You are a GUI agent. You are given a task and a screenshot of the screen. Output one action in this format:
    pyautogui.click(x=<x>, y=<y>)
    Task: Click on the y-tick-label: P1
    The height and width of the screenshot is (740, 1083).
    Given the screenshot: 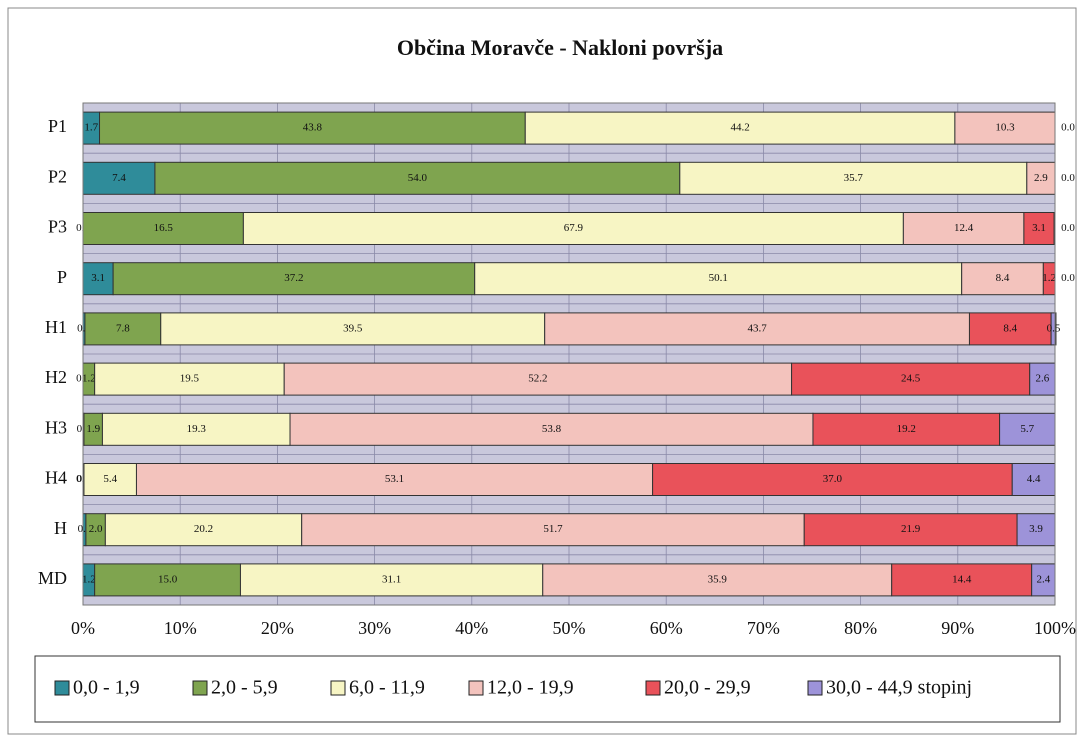 What is the action you would take?
    pyautogui.click(x=57, y=126)
    